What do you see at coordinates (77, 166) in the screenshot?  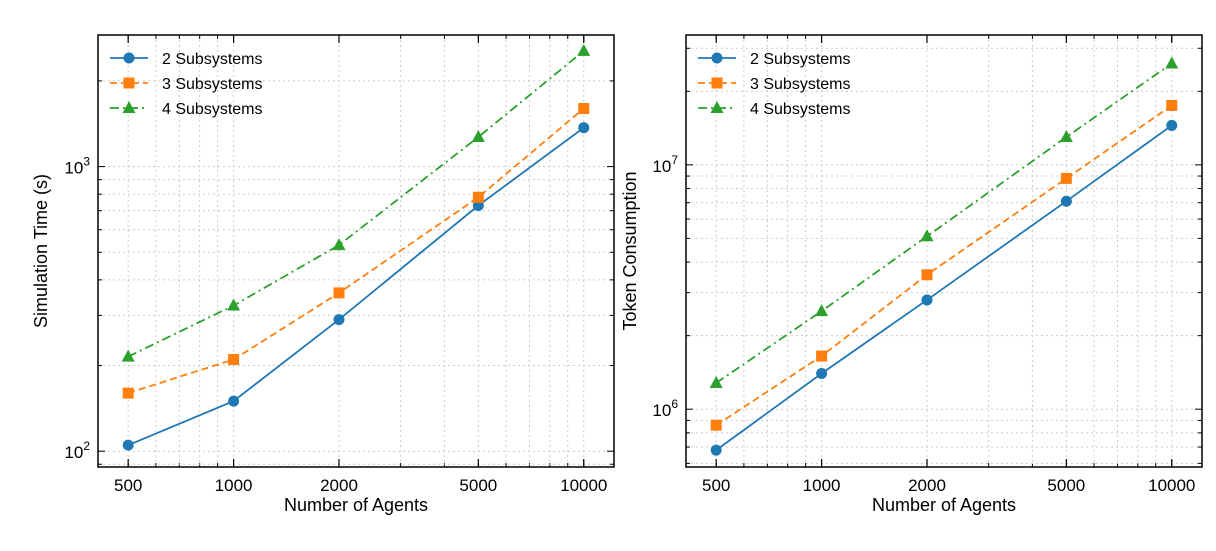 I see `y-tick-label: 10³` at bounding box center [77, 166].